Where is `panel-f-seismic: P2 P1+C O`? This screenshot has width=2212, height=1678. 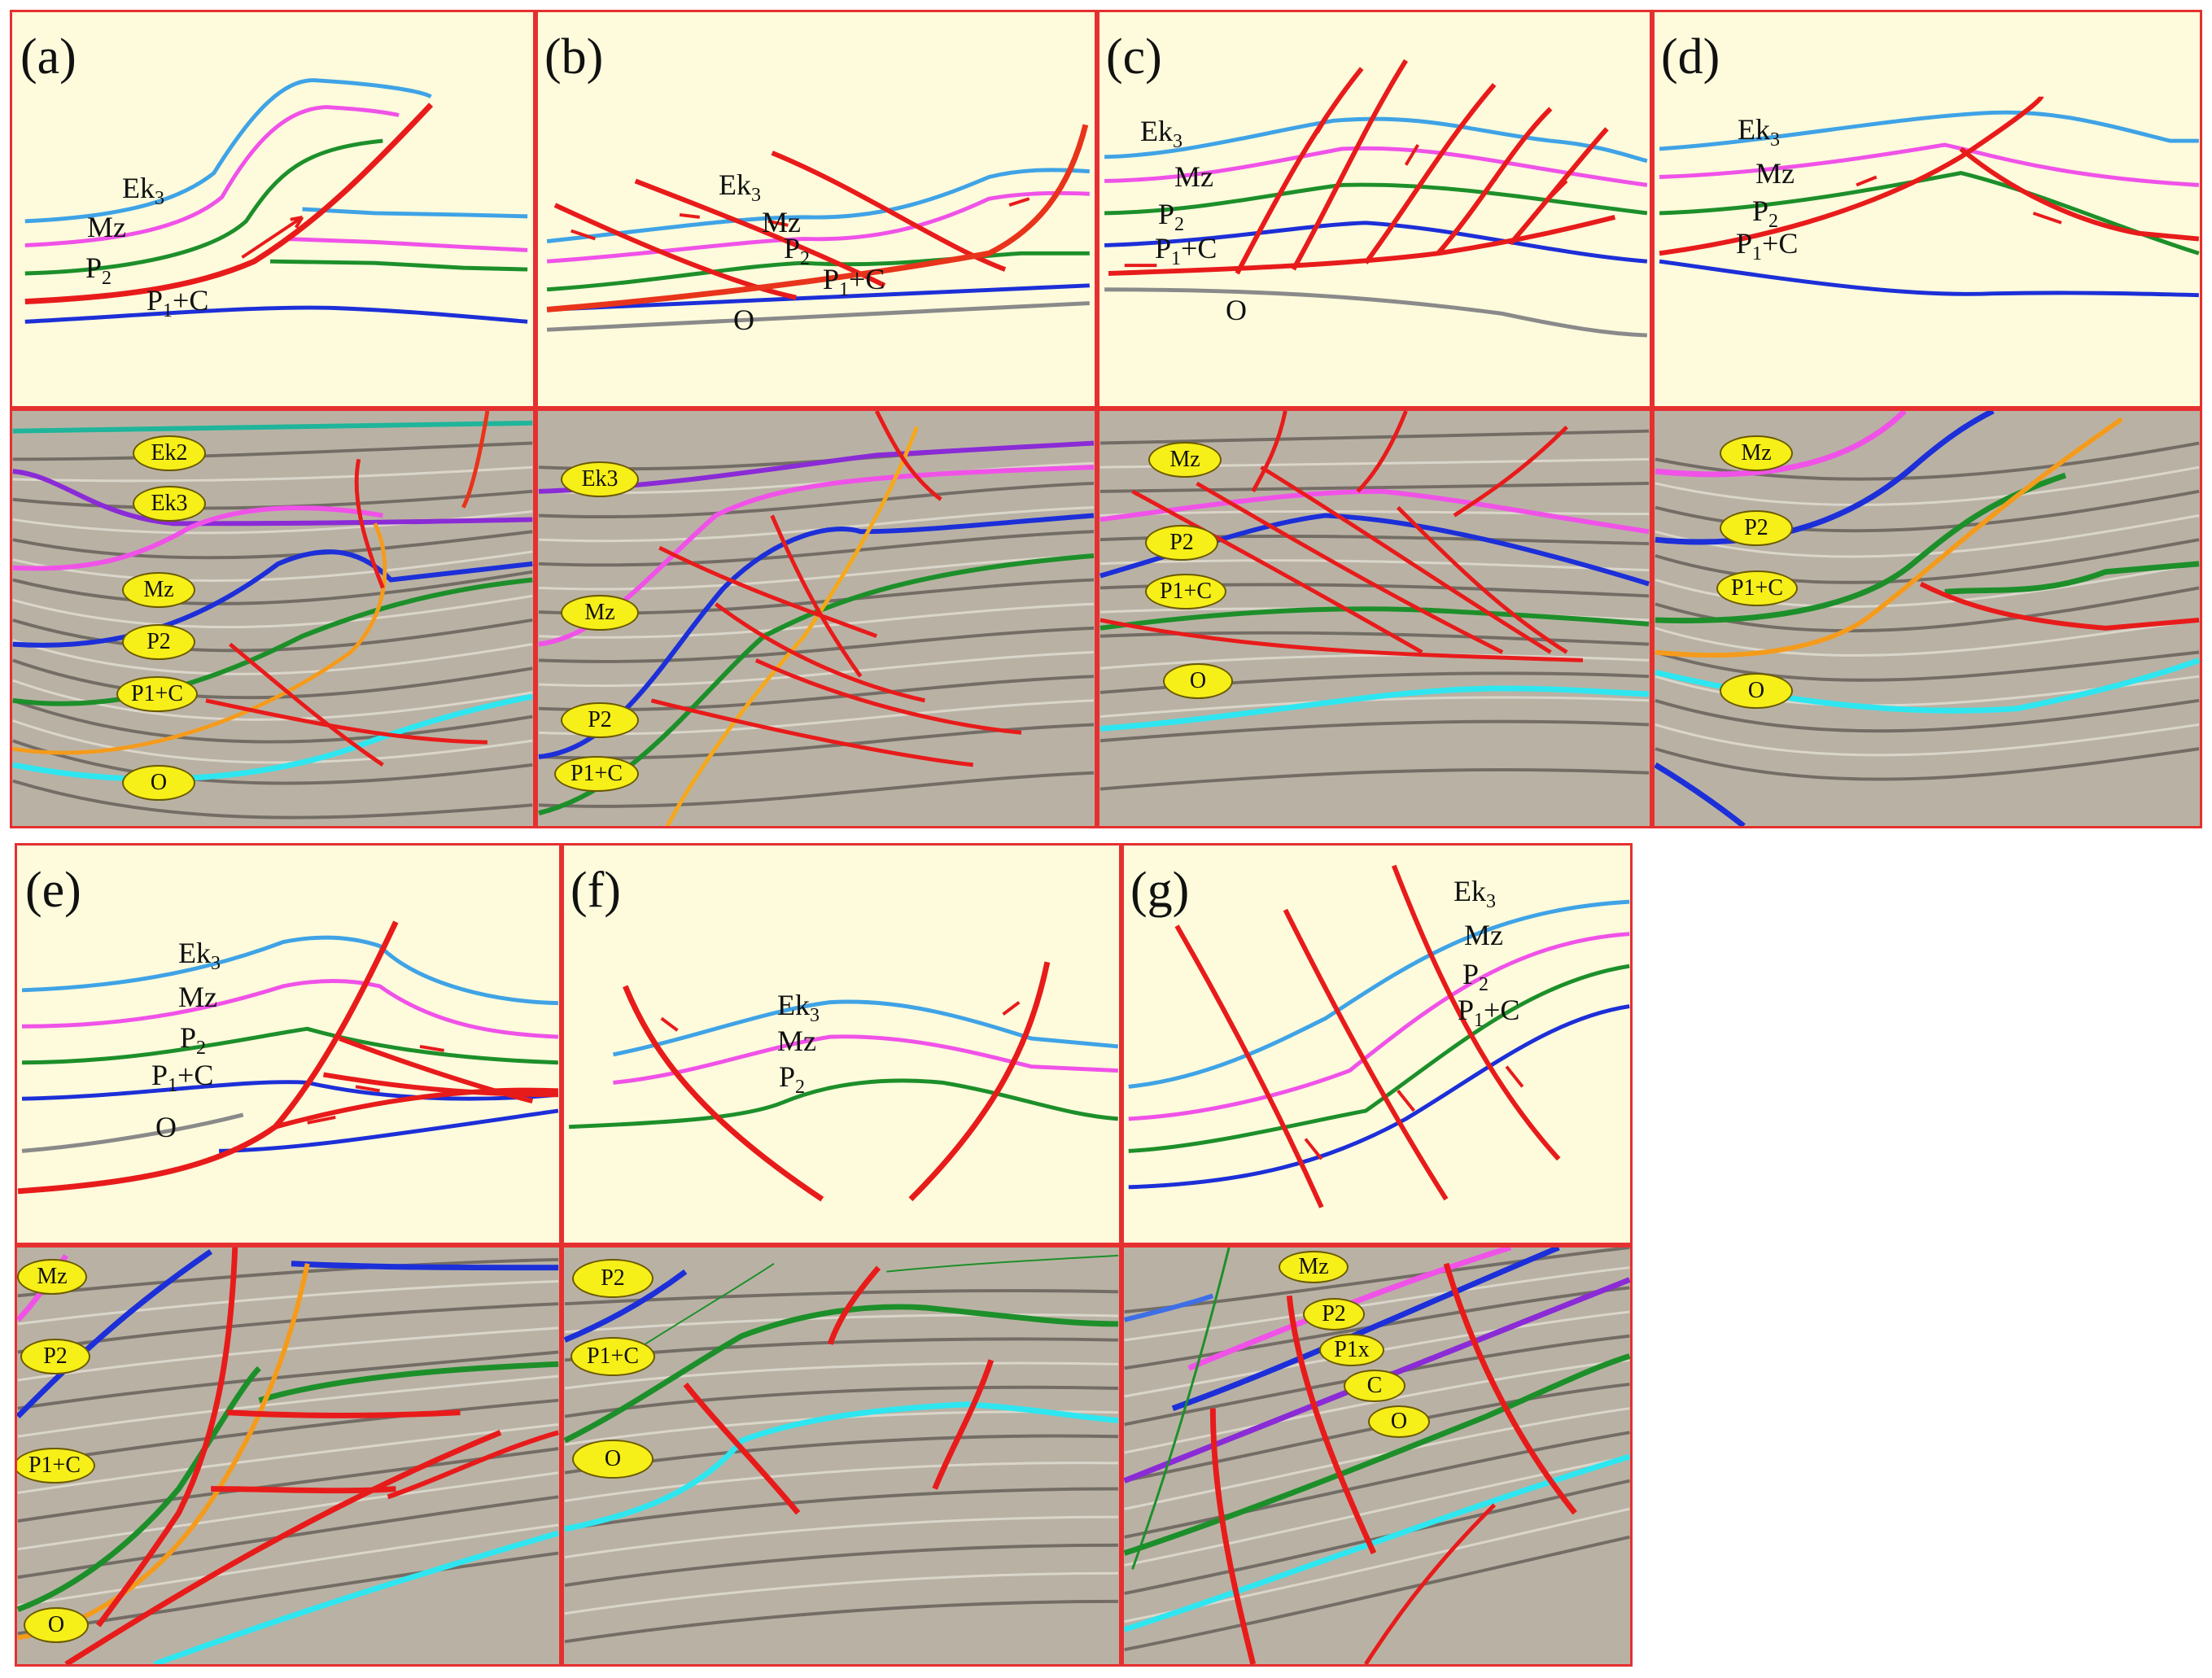 panel-f-seismic: P2 P1+C O is located at coordinates (841, 1456).